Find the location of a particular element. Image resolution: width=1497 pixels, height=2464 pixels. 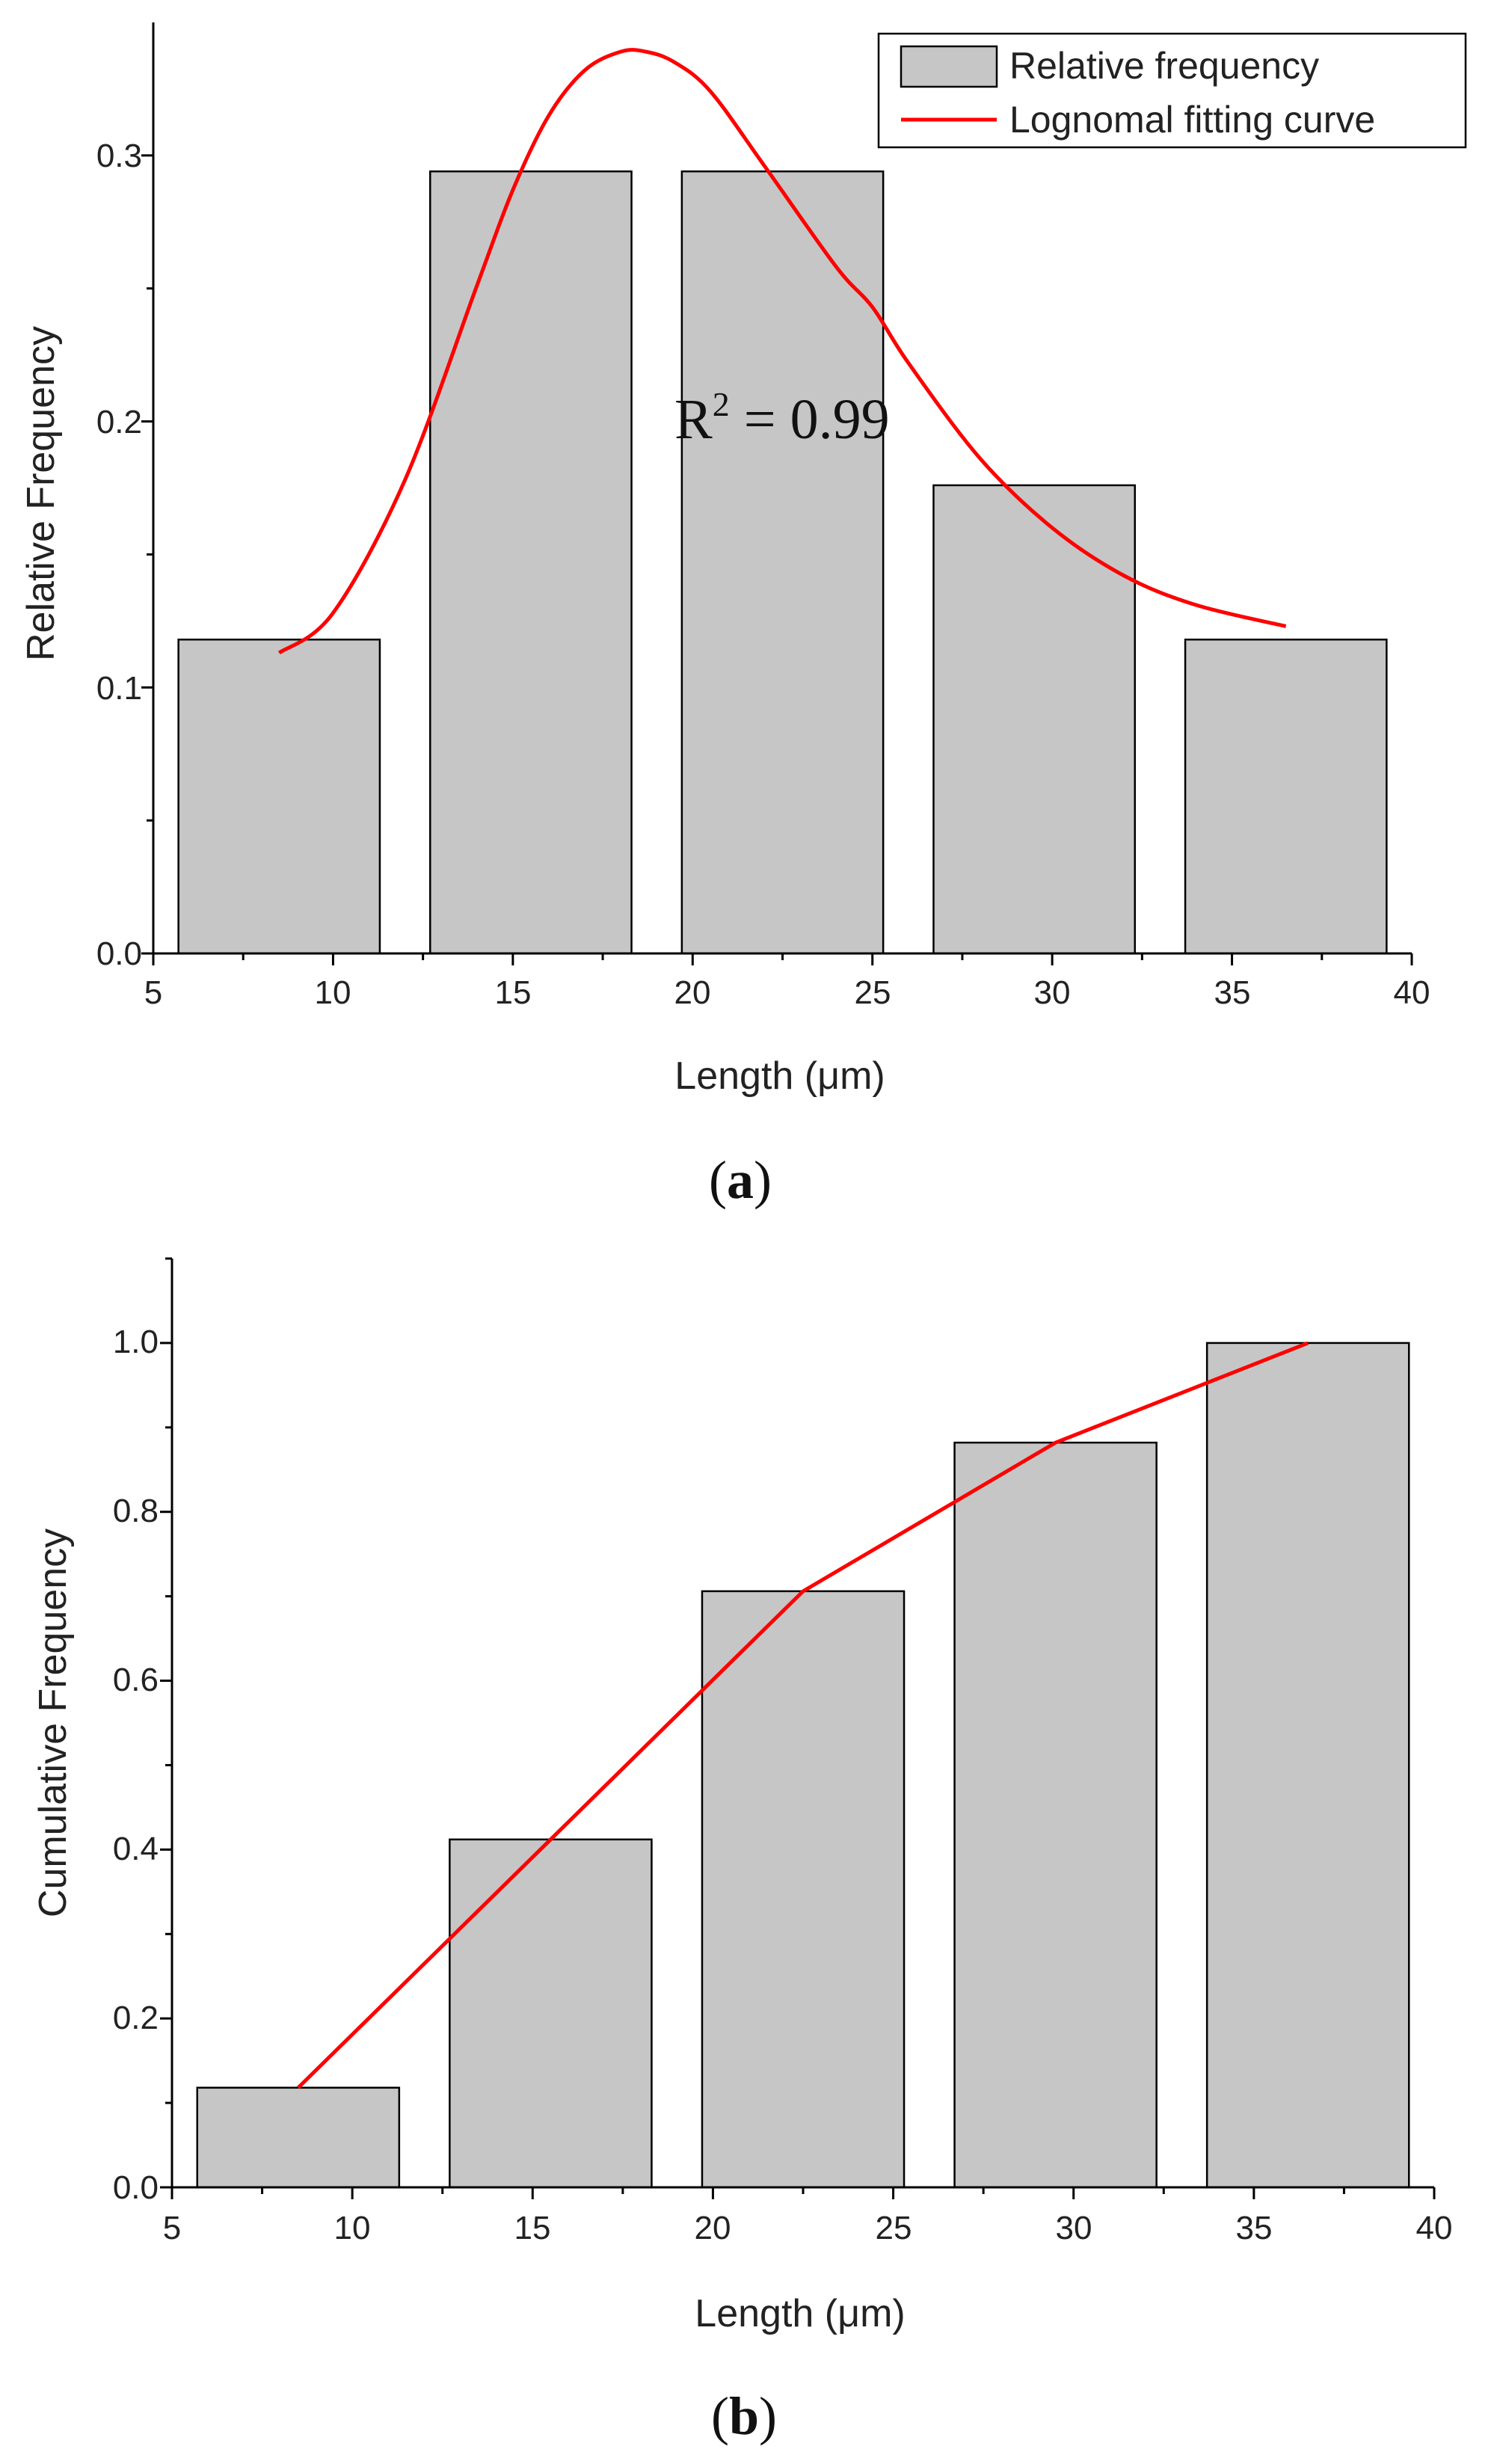

annotation-base: R is located at coordinates (693, 419).